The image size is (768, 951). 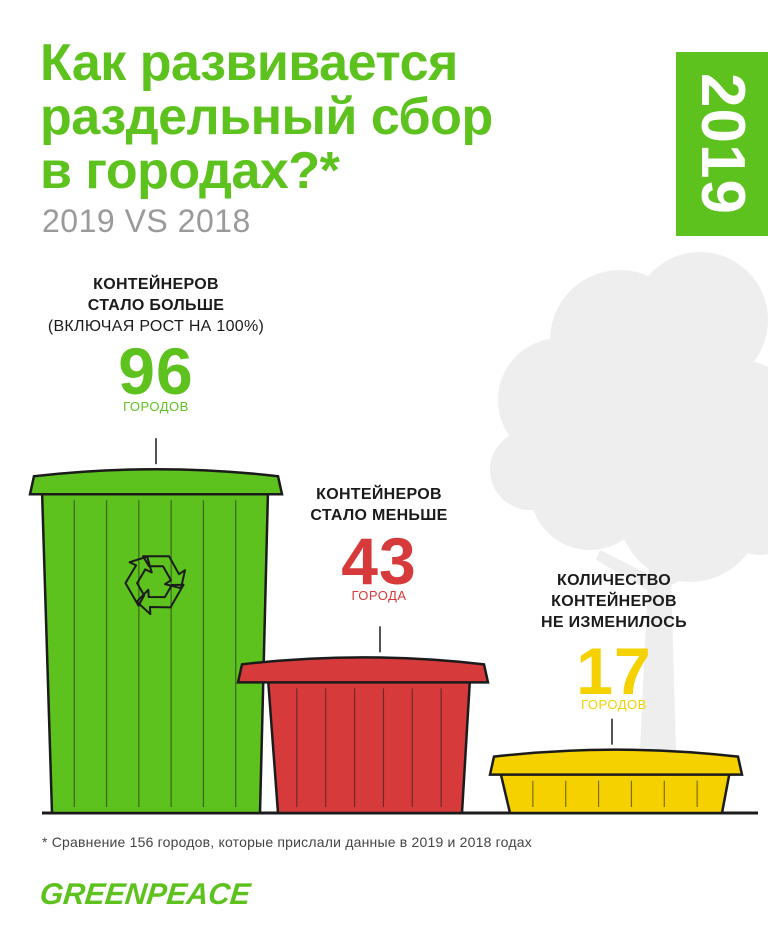 I want to click on group-3-caption-line1: Количество, so click(x=614, y=580).